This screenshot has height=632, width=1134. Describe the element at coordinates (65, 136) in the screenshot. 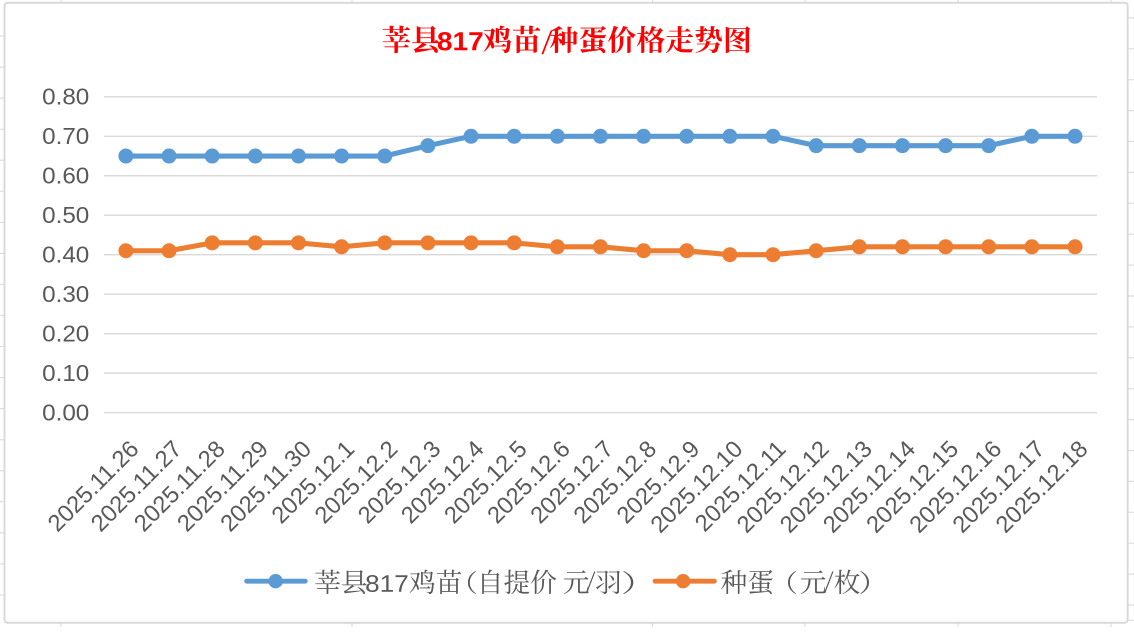

I see `svg-text: 0.70` at that location.